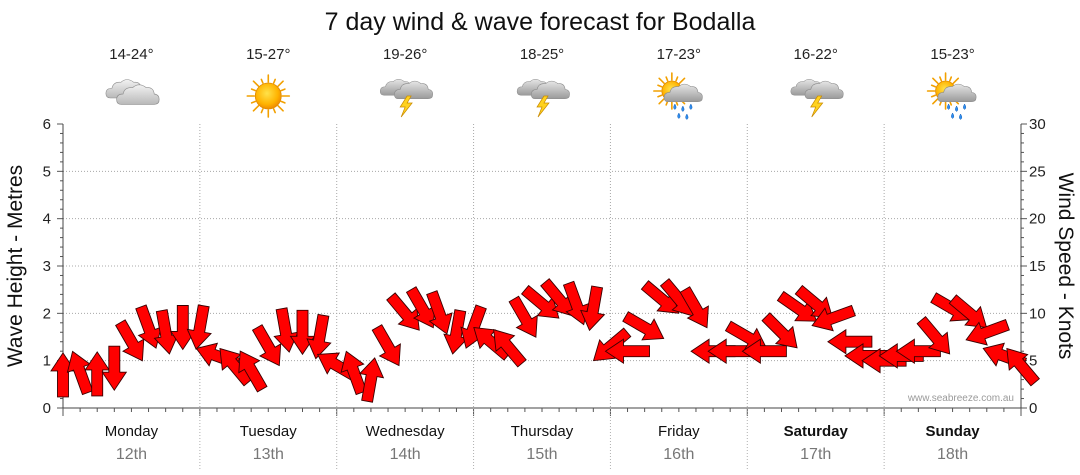  I want to click on sun-shape, so click(268, 96).